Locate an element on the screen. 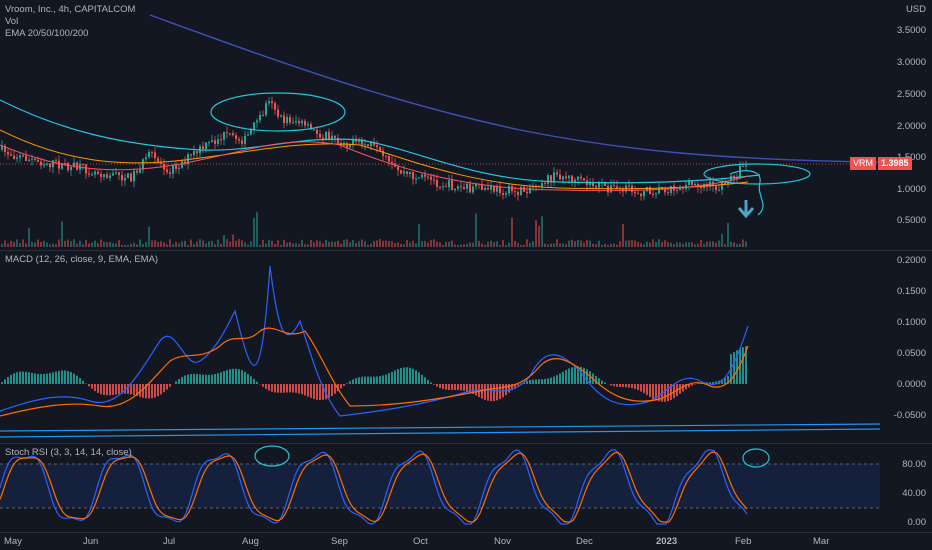 This screenshot has width=932, height=550. stoch-axis: 80.00 40.00 0.00 is located at coordinates (906, 488).